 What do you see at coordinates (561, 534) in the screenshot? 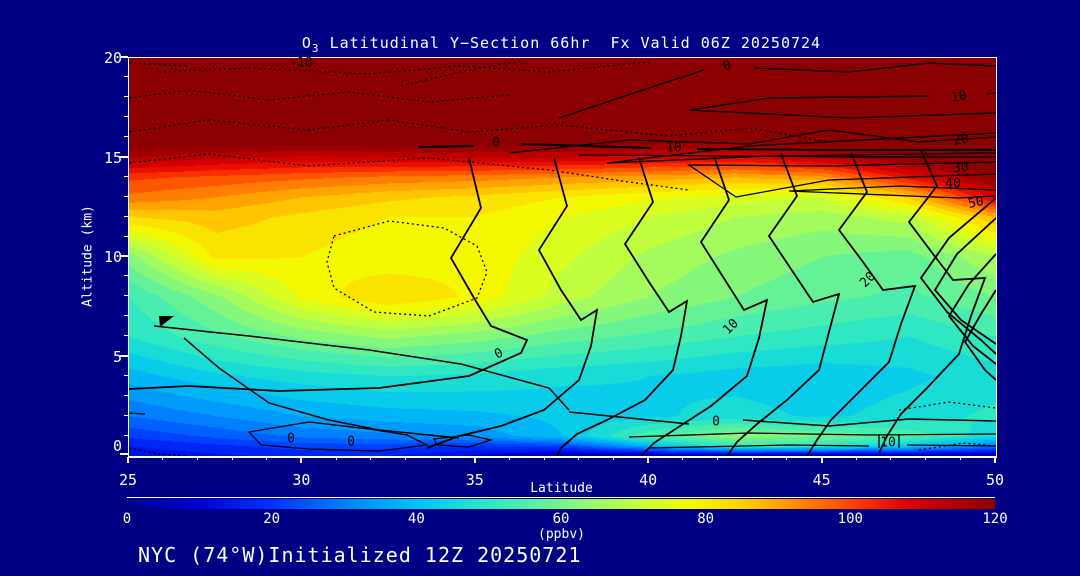
I see `colorbar-unit-label: (ppbv)` at bounding box center [561, 534].